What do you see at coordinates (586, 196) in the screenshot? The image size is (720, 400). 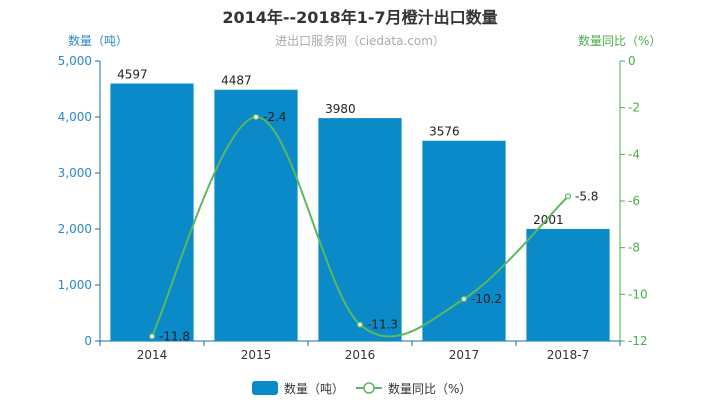 I see `line-data-label: -5.8` at bounding box center [586, 196].